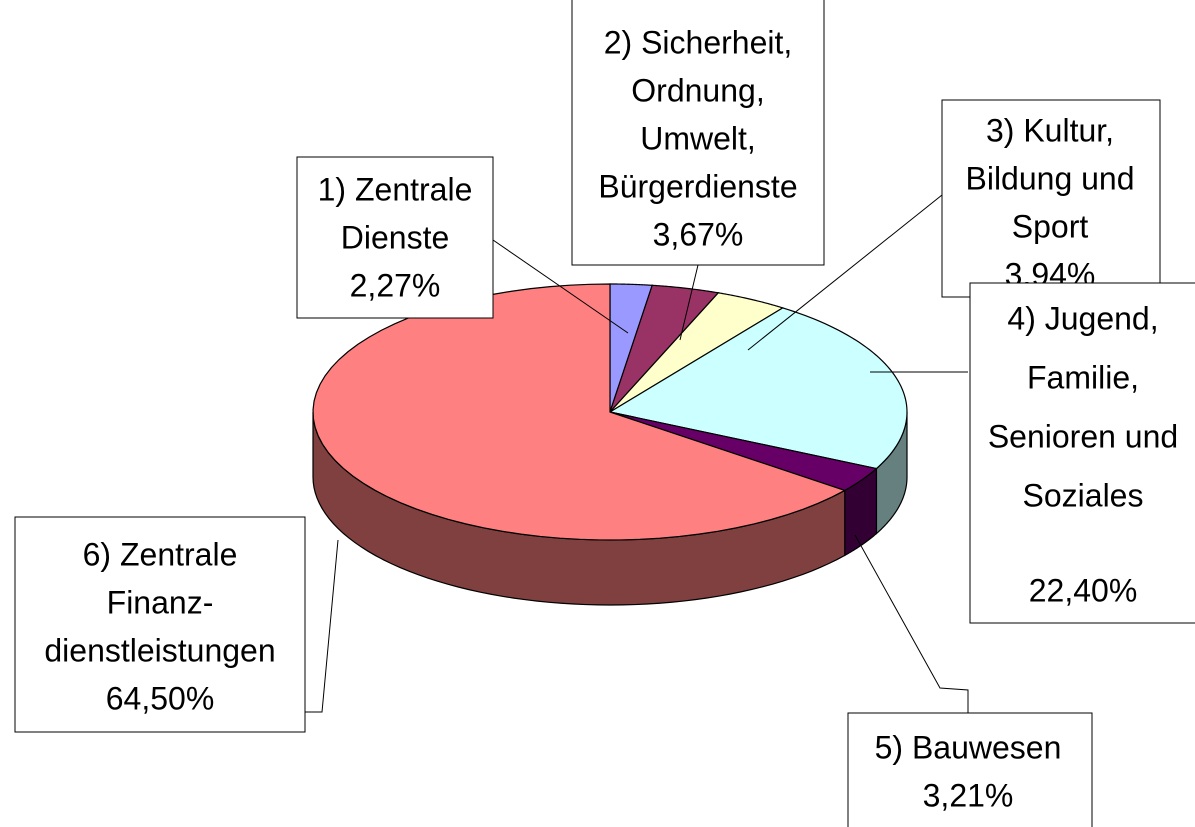  What do you see at coordinates (1050, 130) in the screenshot?
I see `category-label: 3) Kultur,` at bounding box center [1050, 130].